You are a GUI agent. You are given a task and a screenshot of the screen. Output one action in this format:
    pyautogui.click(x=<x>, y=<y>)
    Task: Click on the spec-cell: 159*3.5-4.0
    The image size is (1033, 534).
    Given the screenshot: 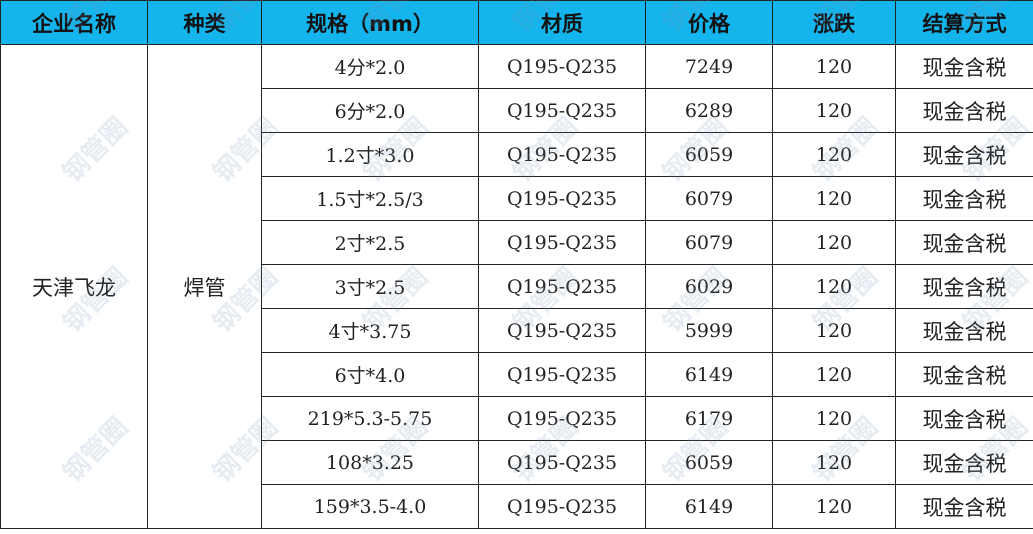 What is the action you would take?
    pyautogui.click(x=370, y=507)
    